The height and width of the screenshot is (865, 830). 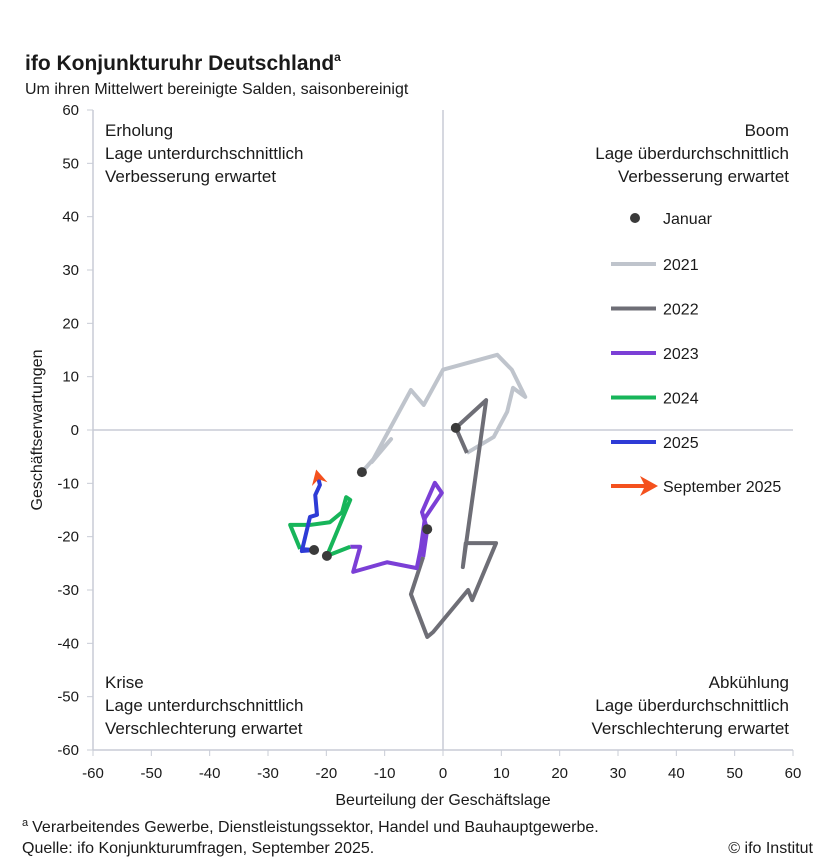 What do you see at coordinates (385, 773) in the screenshot?
I see `x-tick-label: -10` at bounding box center [385, 773].